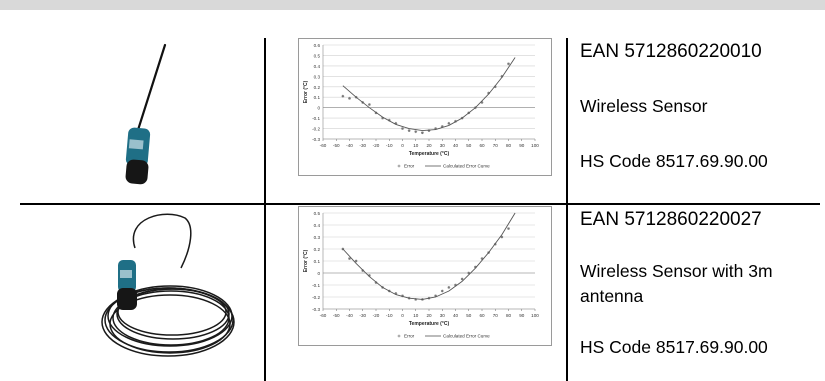  Describe the element at coordinates (316, 129) in the screenshot. I see `y-tick-label: -0.2` at that location.